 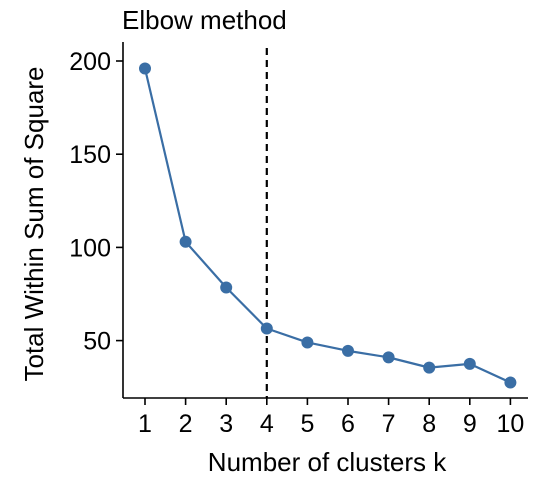 I want to click on y-tick-label: 200, so click(x=90, y=62).